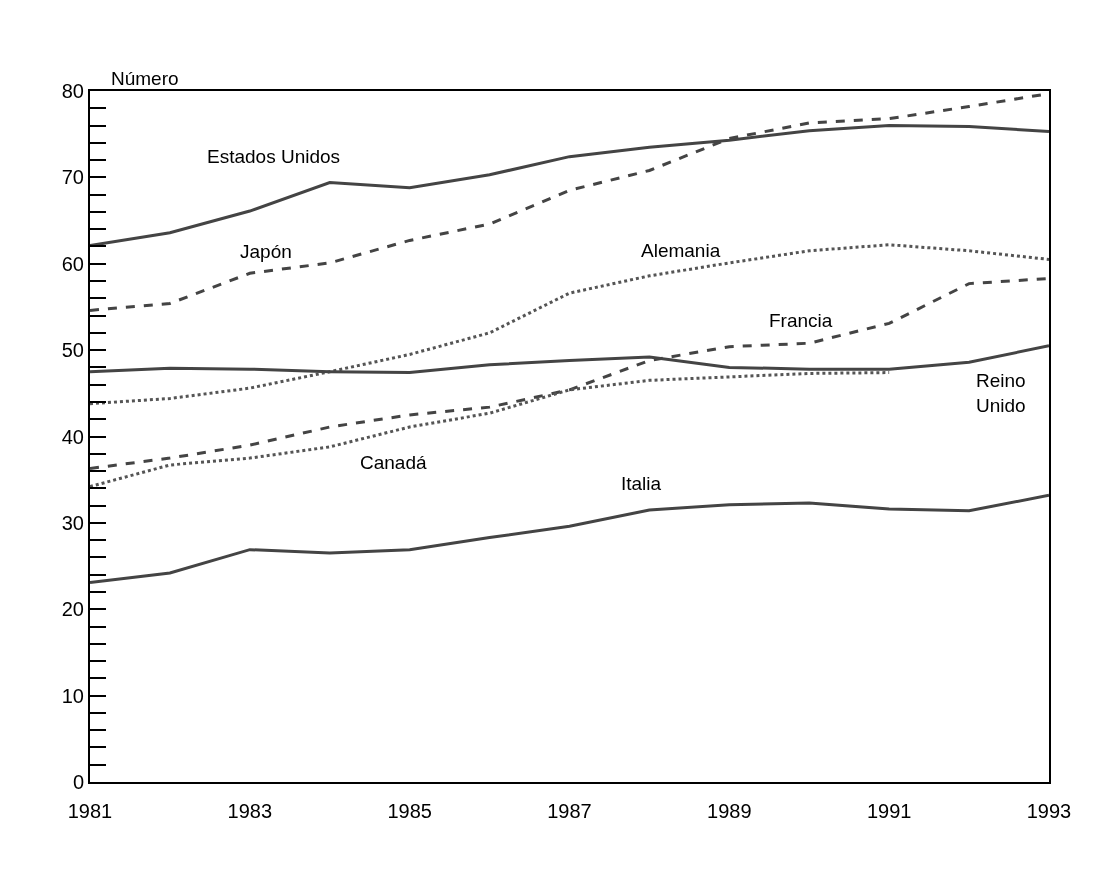 The height and width of the screenshot is (879, 1113). I want to click on x-tick-label: 1989, so click(729, 811).